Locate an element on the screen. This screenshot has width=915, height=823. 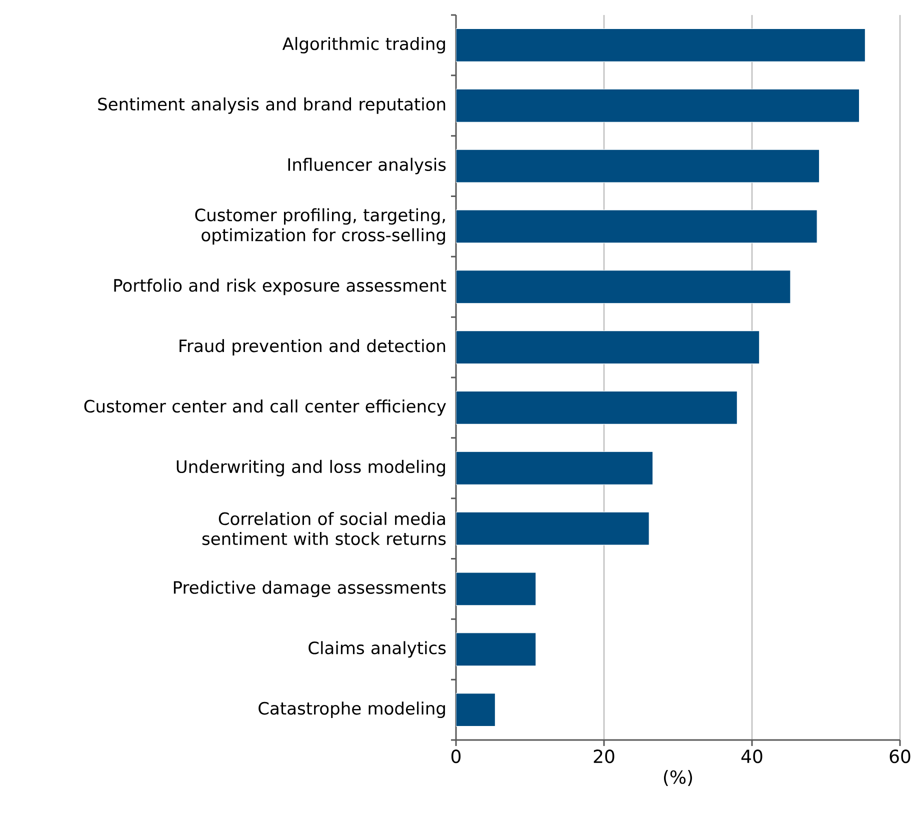
y-tick-label: Catastrophe modeling is located at coordinates (351, 710).